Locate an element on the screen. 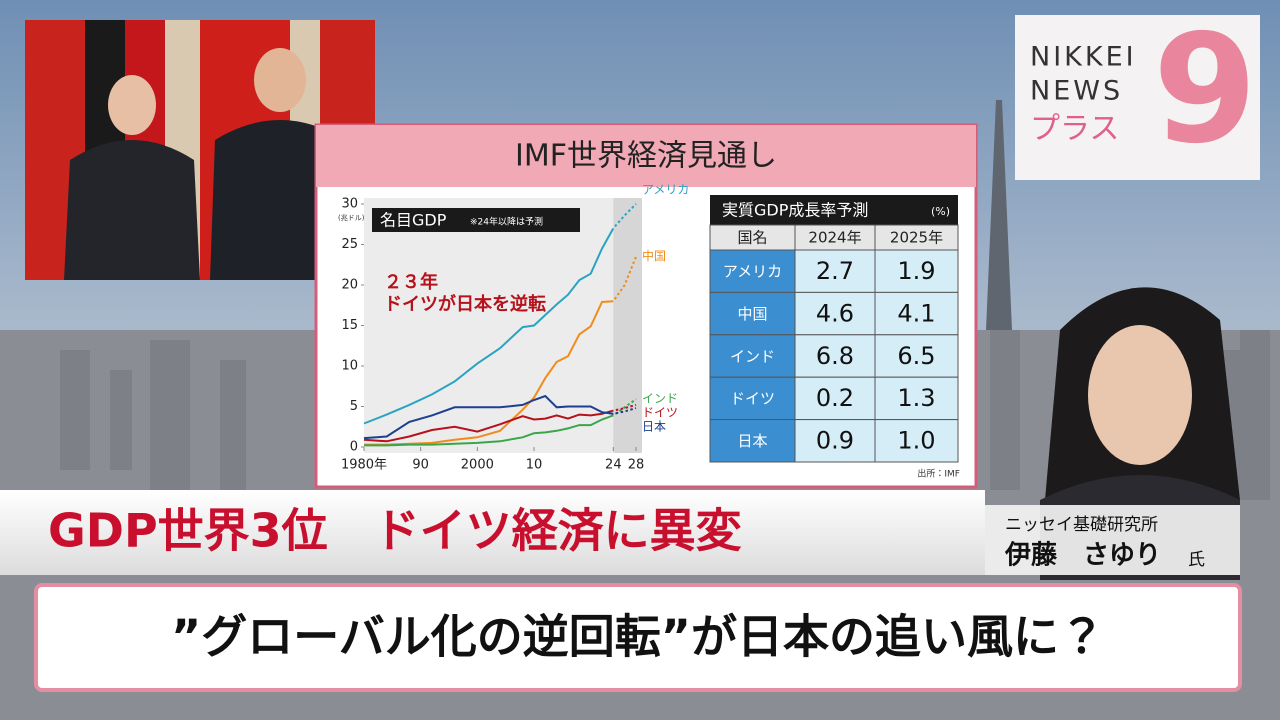  table-value: 1.0 is located at coordinates (916, 441).